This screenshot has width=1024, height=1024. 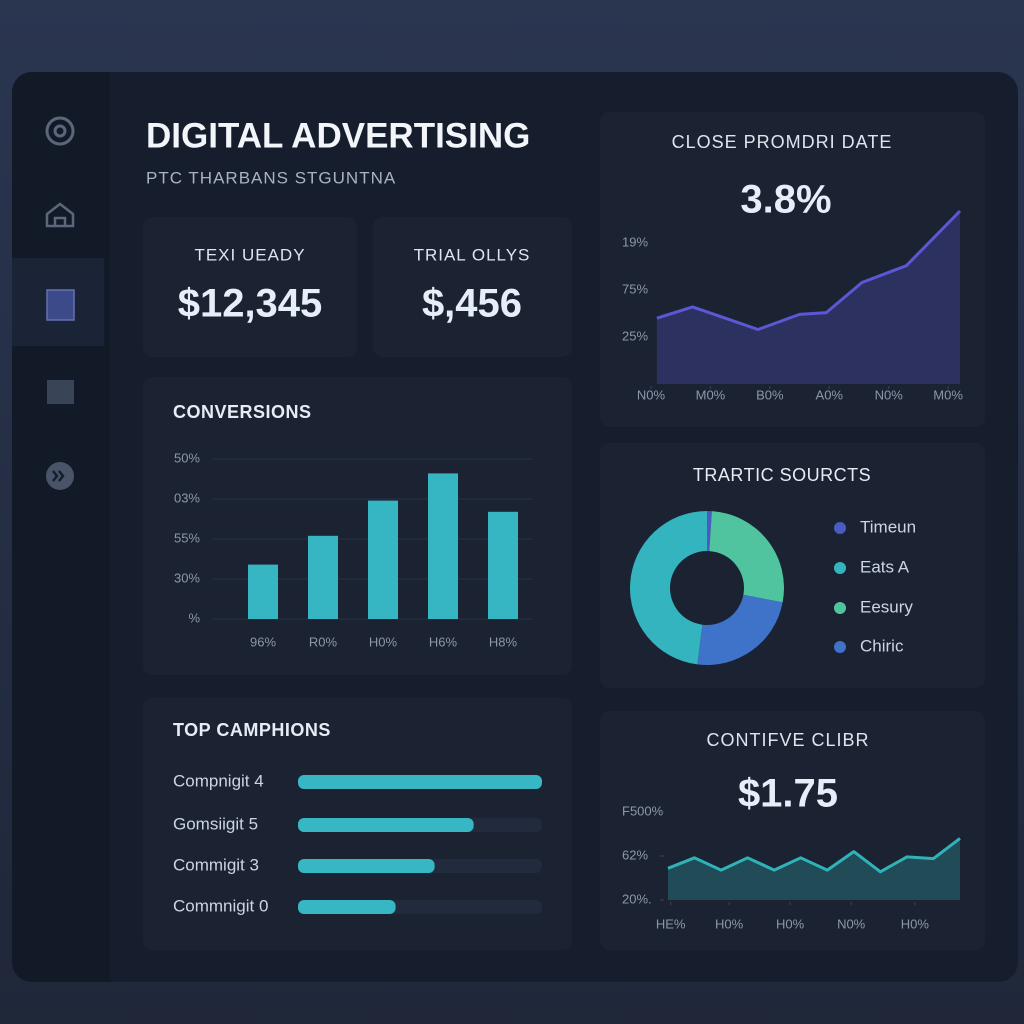 I want to click on y-tick-label: 30%, so click(x=187, y=577).